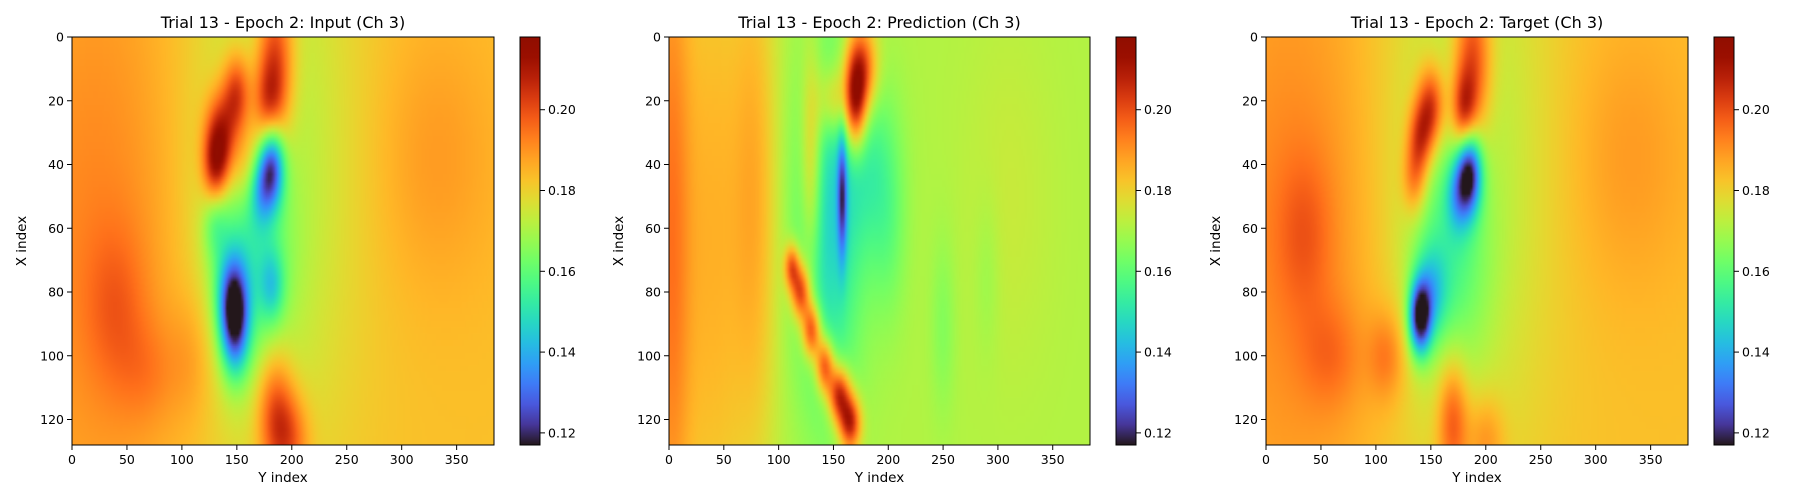 This screenshot has width=1800, height=500. Describe the element at coordinates (1476, 22) in the screenshot. I see `chart-title: Trial 13 - Epoch 2: Target (Ch 3)` at that location.